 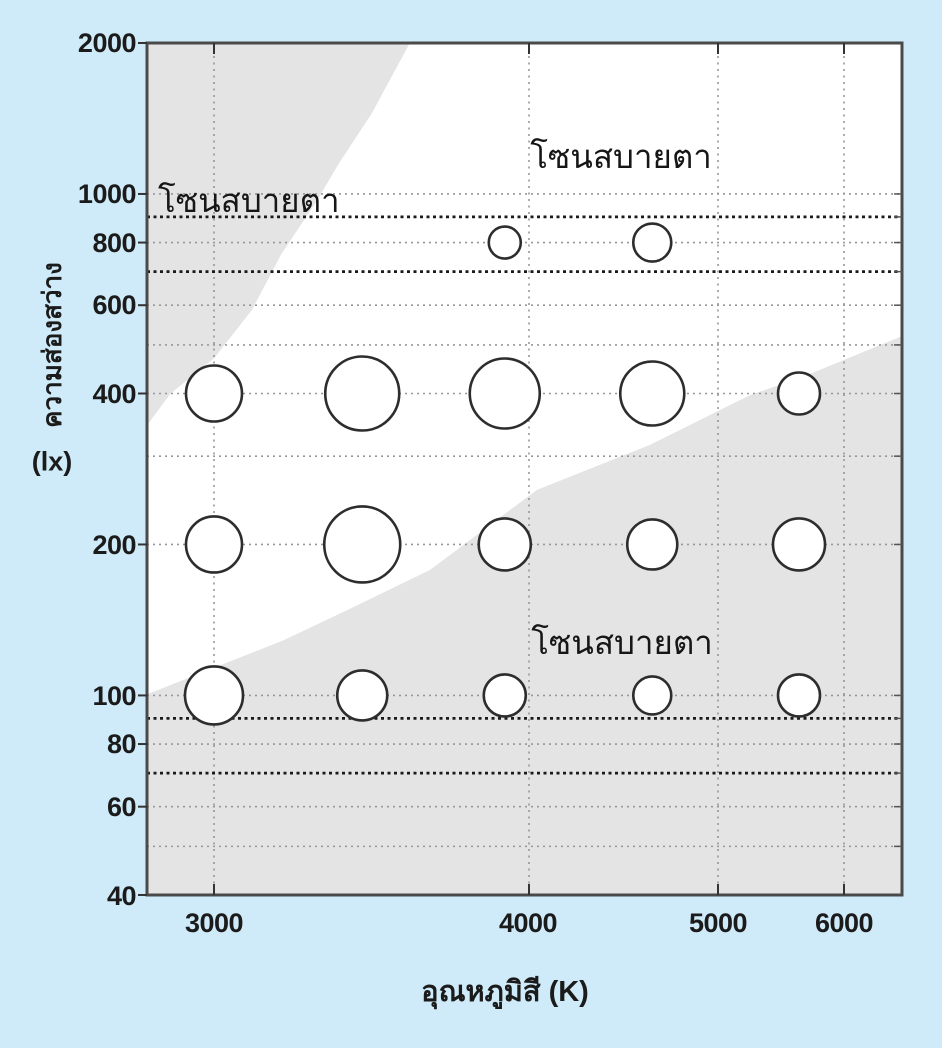 I want to click on y-tick-label-1000: 1000, so click(x=107, y=194).